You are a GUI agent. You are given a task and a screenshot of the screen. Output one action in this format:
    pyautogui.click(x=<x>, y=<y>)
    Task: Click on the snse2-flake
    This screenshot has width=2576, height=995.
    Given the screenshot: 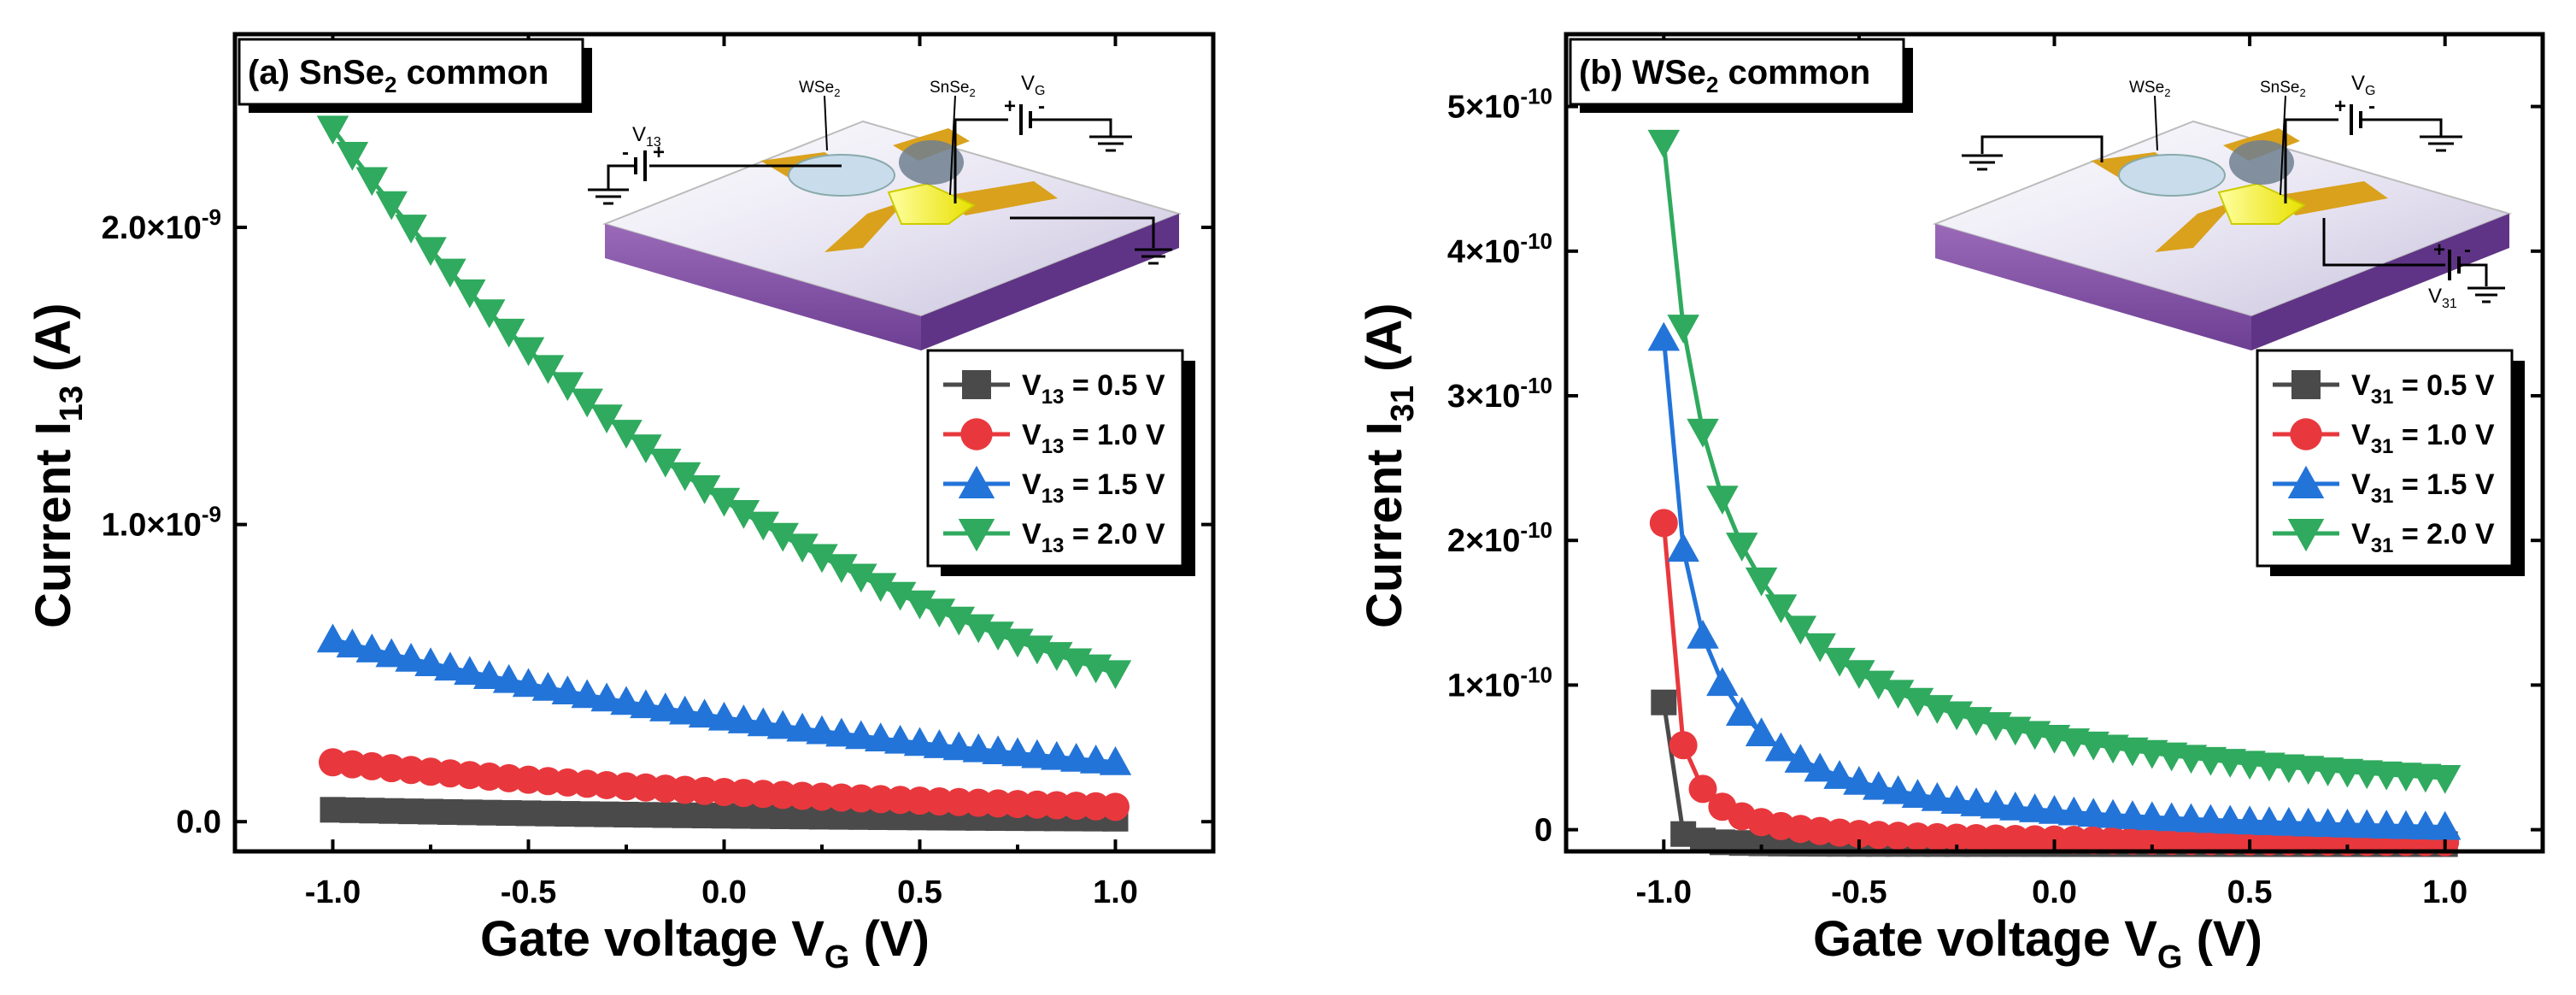 What is the action you would take?
    pyautogui.click(x=2261, y=203)
    